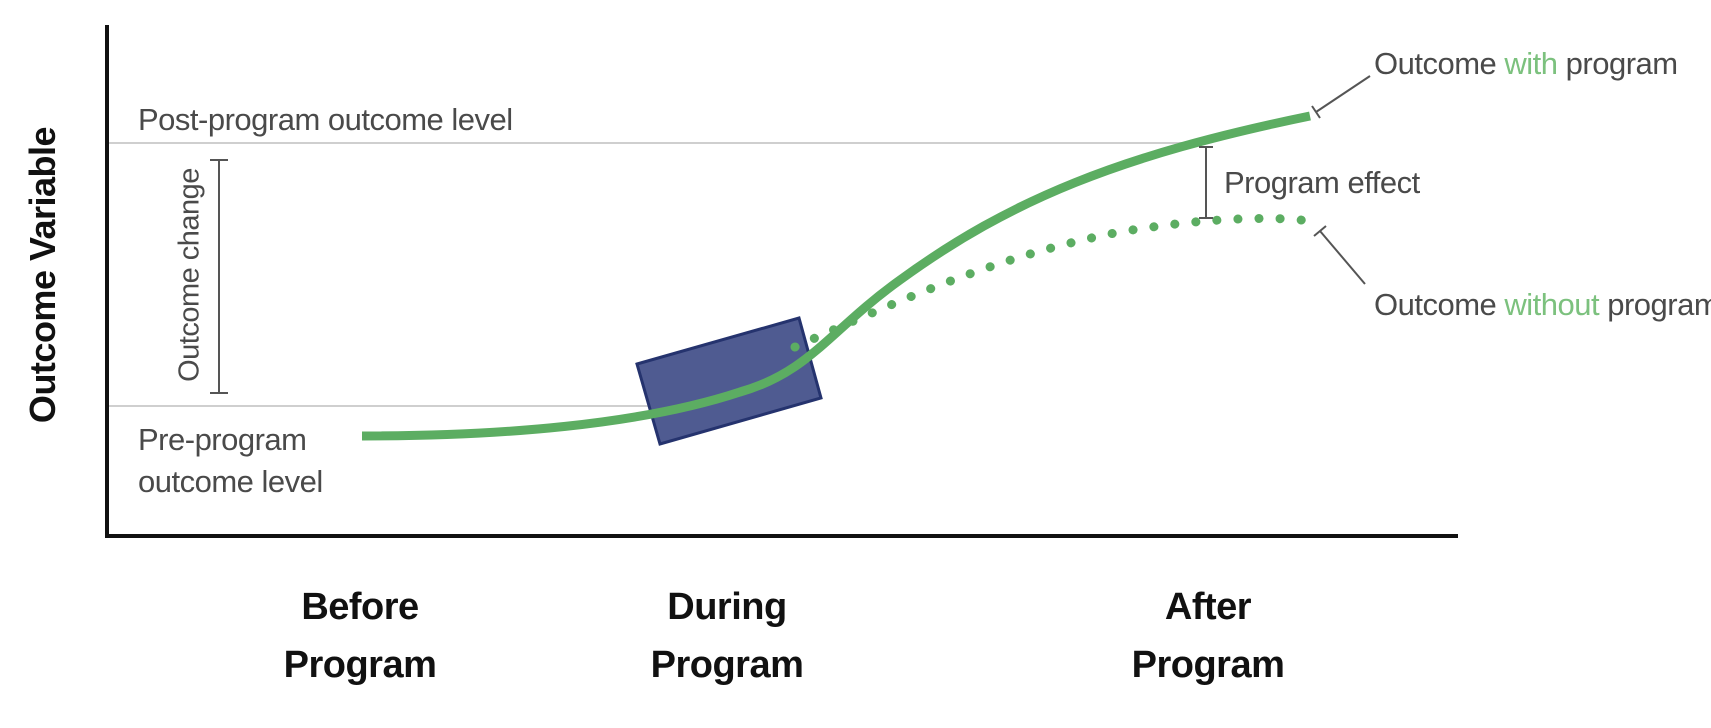  I want to click on x-category-during-line1: During, so click(727, 607).